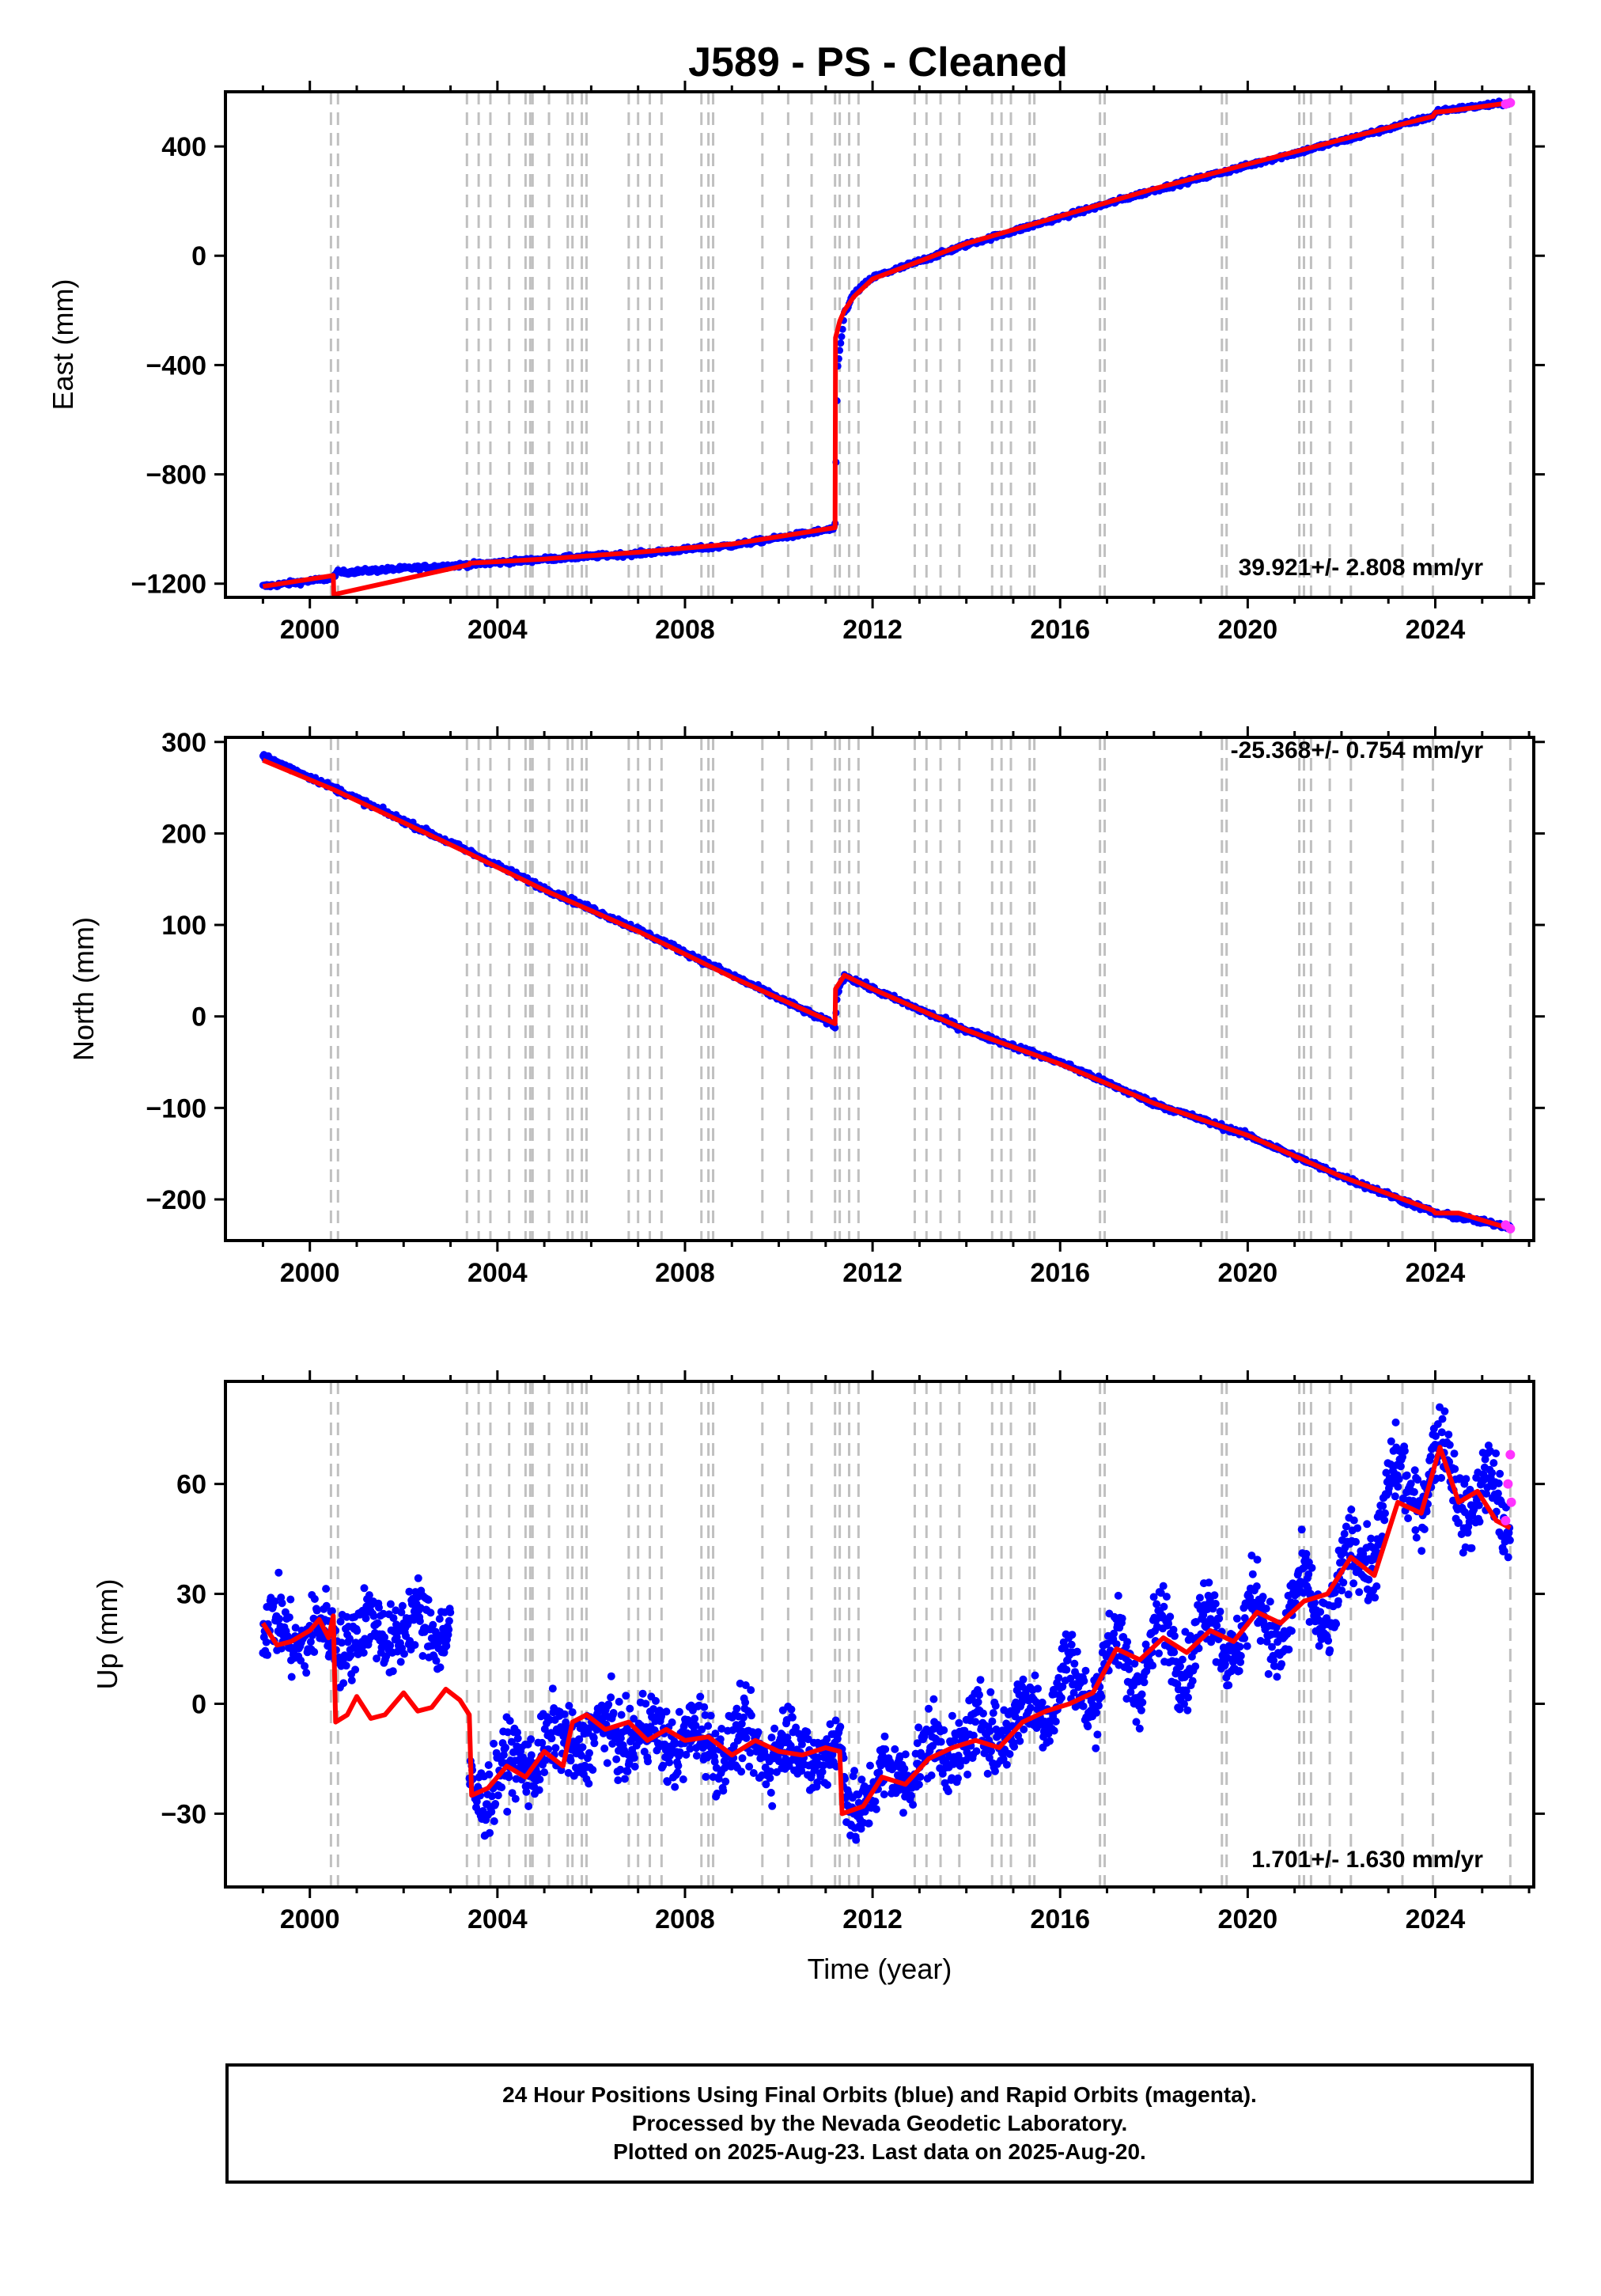 This screenshot has width=1601, height=2296. What do you see at coordinates (310, 1273) in the screenshot?
I see `x-tick-label: 2000` at bounding box center [310, 1273].